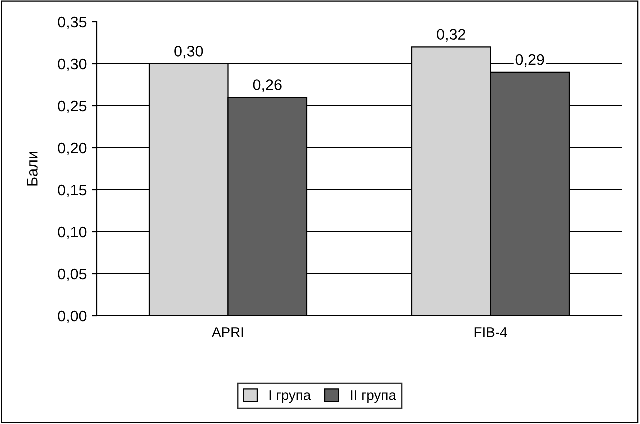 The height and width of the screenshot is (424, 640). What do you see at coordinates (451, 35) in the screenshot?
I see `data-label: 0,32` at bounding box center [451, 35].